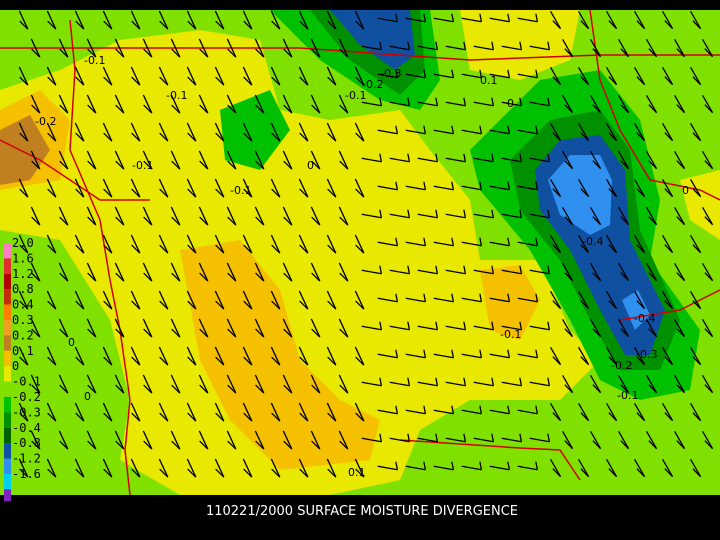  Describe the element at coordinates (280, 355) in the screenshot. I see `field-orange` at that location.